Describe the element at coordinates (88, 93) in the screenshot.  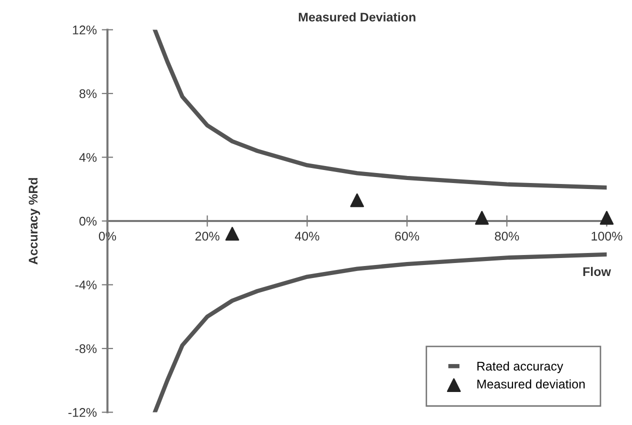
I see `y-tick-label: 8%` at that location.